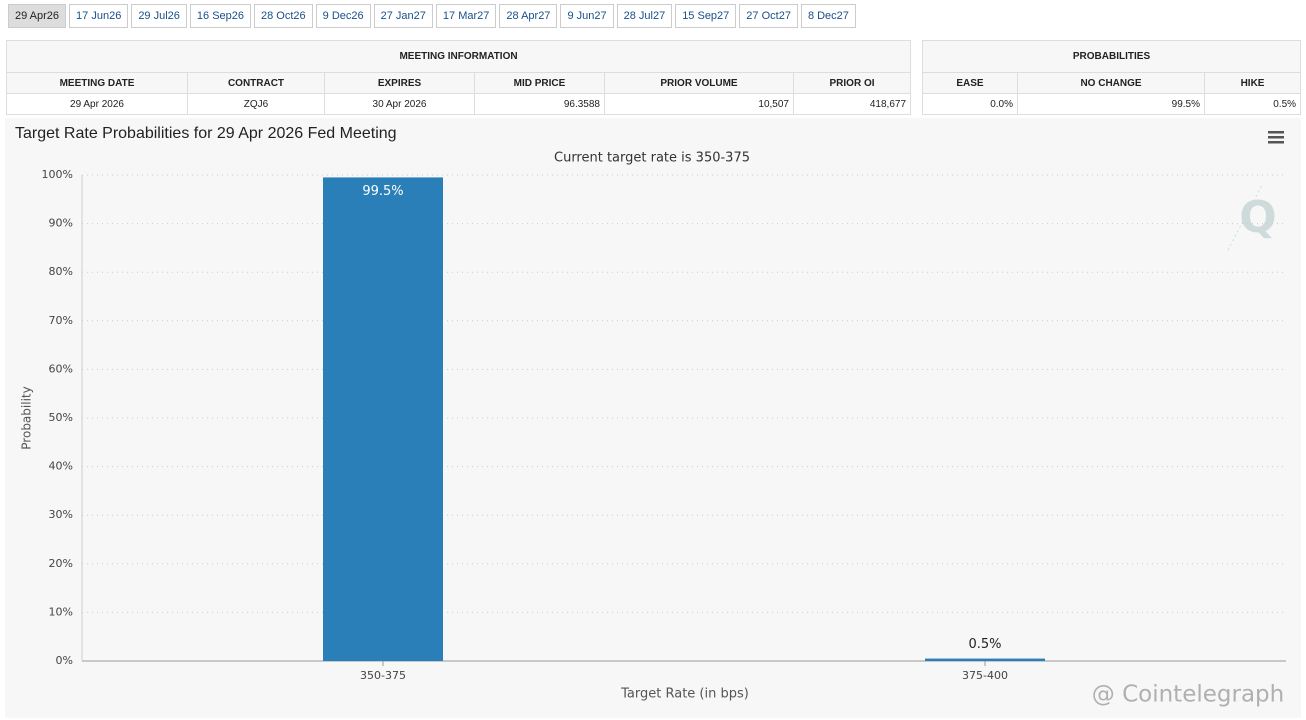 The height and width of the screenshot is (720, 1306). Describe the element at coordinates (283, 16) in the screenshot. I see `tab: 28 Oct26` at that location.